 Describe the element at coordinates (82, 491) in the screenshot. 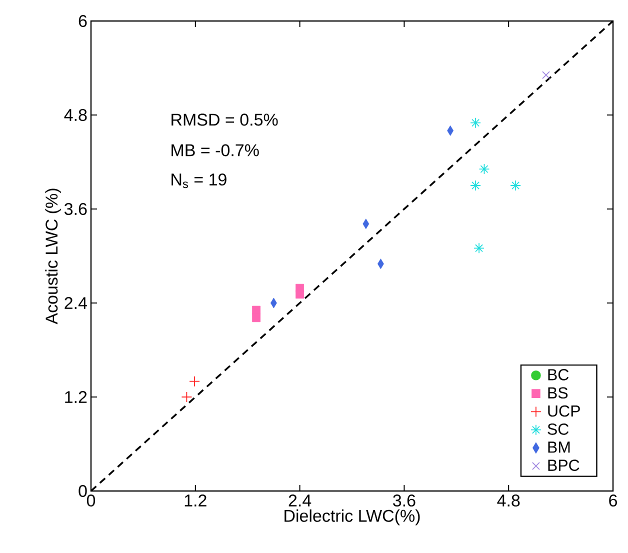

I see `y-tick-label: 0` at that location.